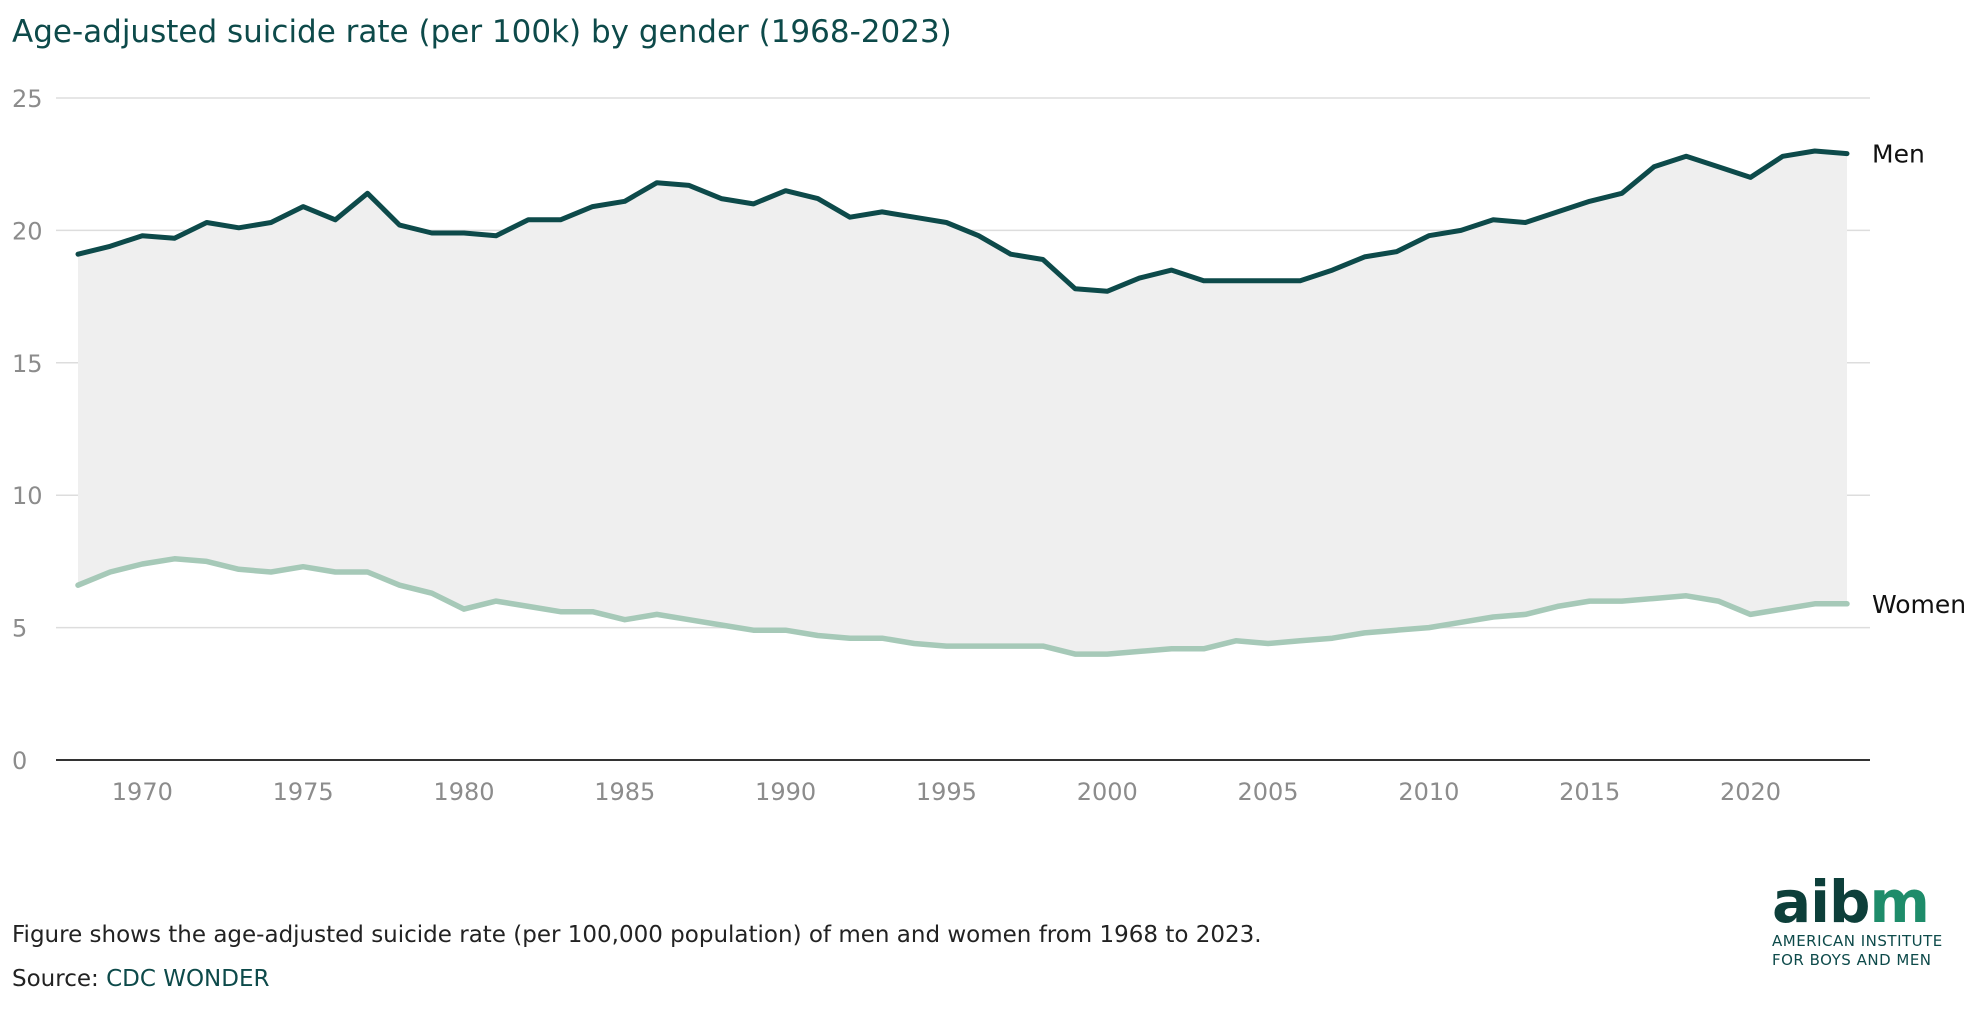  Describe the element at coordinates (1919, 604) in the screenshot. I see `series-label-women: Women` at that location.